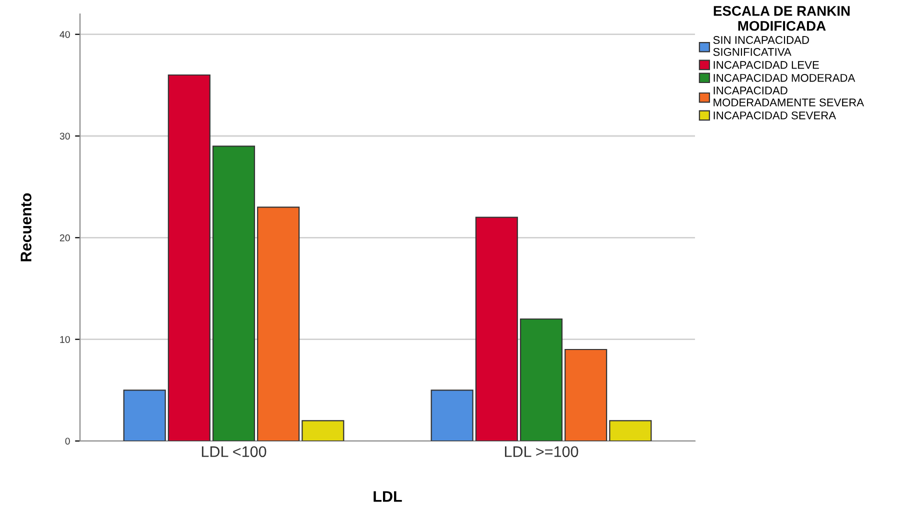  I want to click on legend-label: INCAPACIDAD MODERADAMENTE SEVERA, so click(789, 96).